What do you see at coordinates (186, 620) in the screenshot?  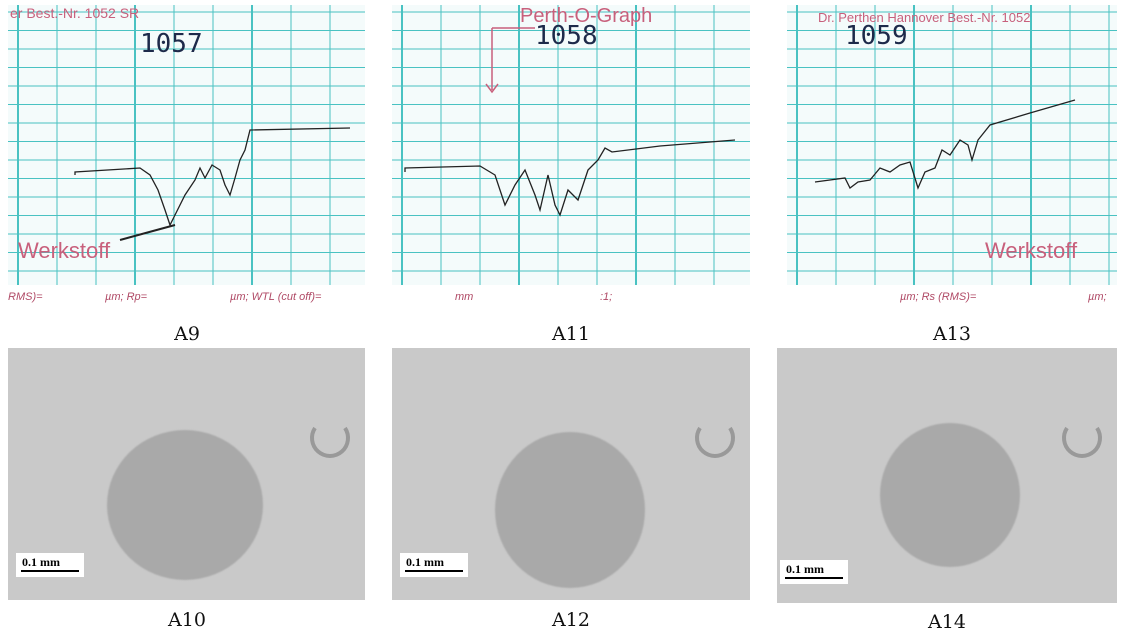 I see `panel-caption: A10` at bounding box center [186, 620].